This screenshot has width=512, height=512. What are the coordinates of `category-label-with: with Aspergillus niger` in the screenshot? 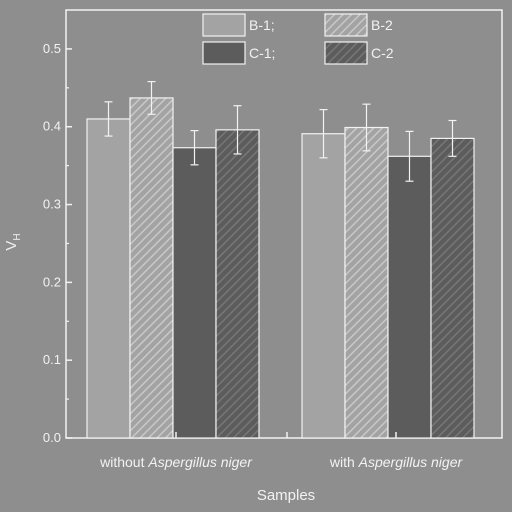 It's located at (396, 462).